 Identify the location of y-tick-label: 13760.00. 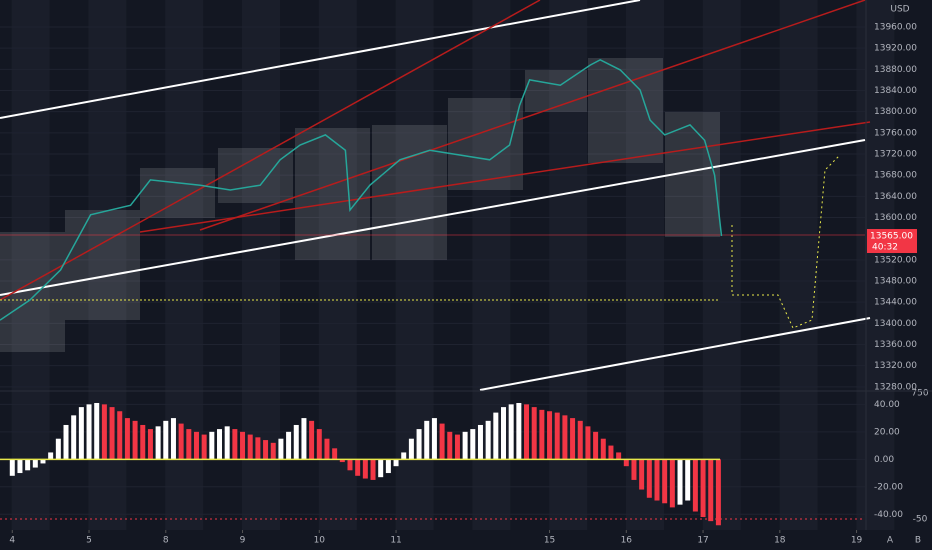
(895, 133).